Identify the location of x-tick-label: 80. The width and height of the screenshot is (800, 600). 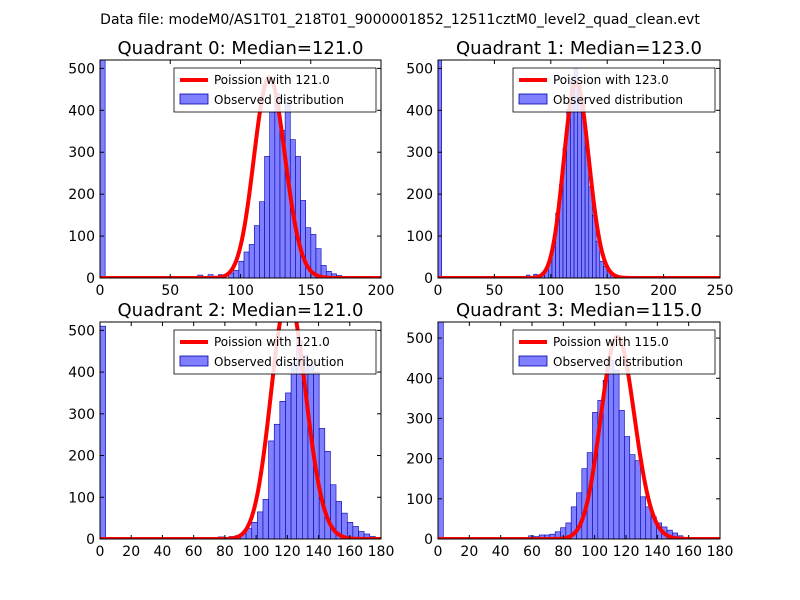
(225, 552).